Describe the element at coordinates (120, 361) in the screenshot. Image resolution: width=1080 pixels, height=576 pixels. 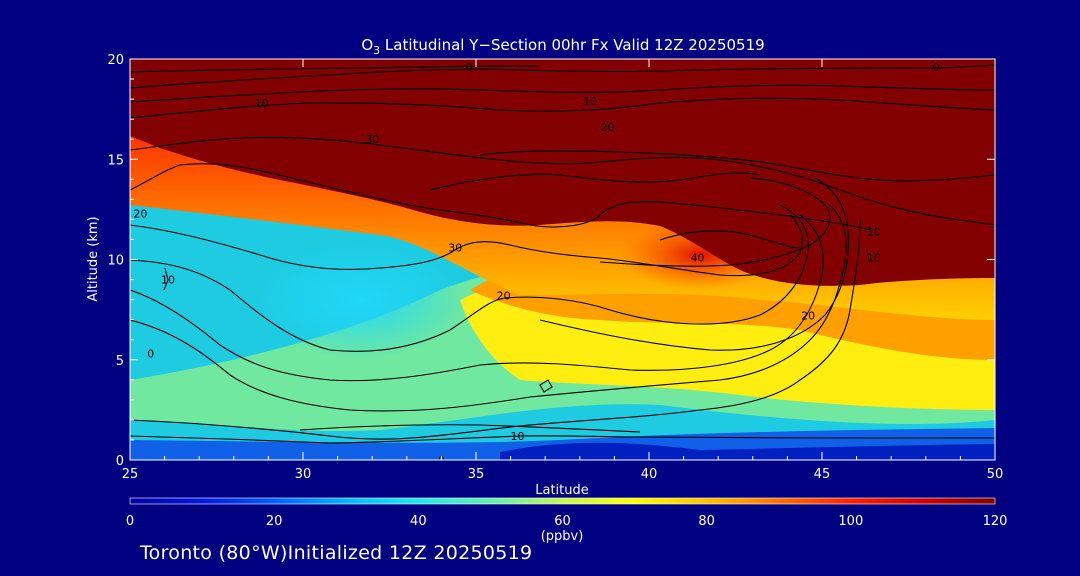
I see `y-tick-label: 5` at that location.